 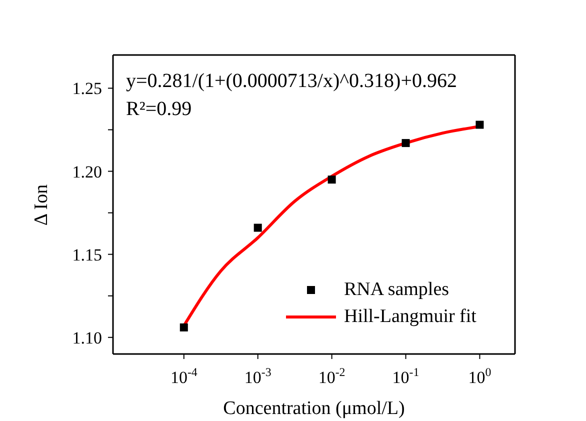 I want to click on y-axis-title: Δ Ion, so click(x=42, y=205).